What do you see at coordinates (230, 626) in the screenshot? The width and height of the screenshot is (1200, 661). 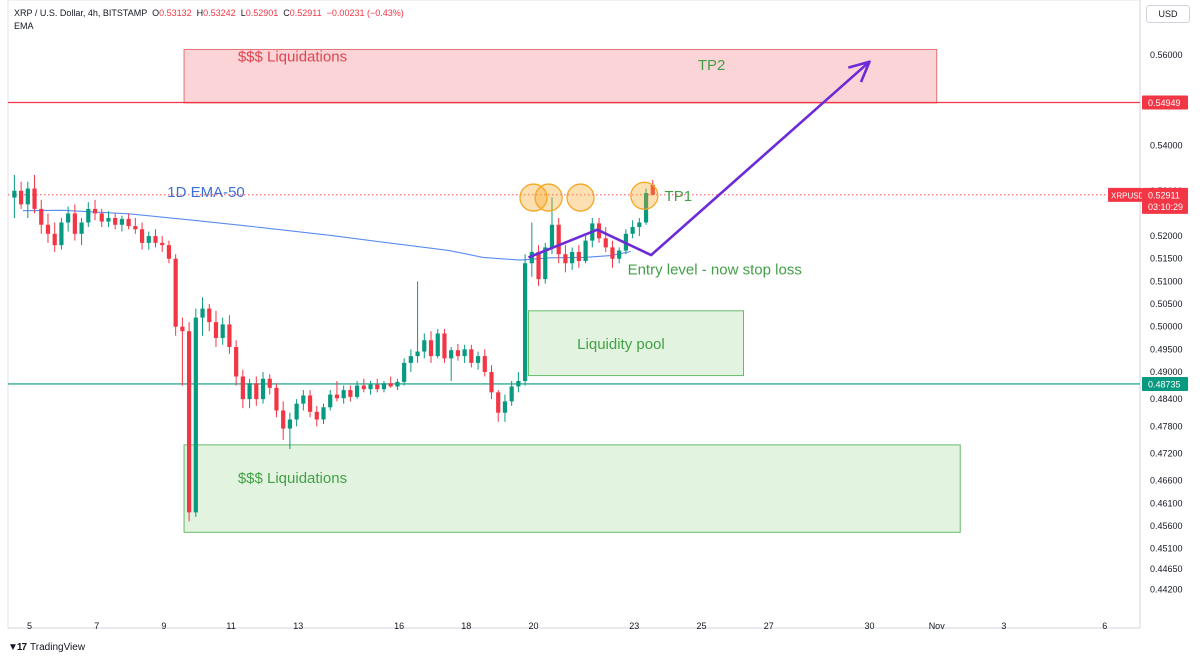 I see `x-tick-3: 11` at bounding box center [230, 626].